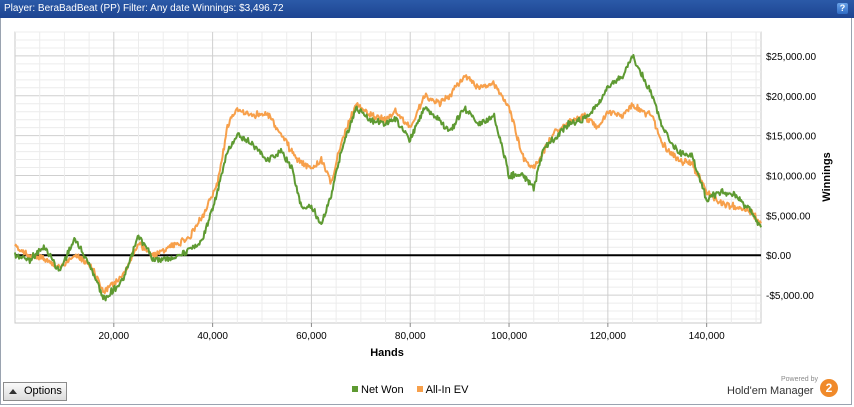  Describe the element at coordinates (382, 390) in the screenshot. I see `legend-label: Net Won` at that location.